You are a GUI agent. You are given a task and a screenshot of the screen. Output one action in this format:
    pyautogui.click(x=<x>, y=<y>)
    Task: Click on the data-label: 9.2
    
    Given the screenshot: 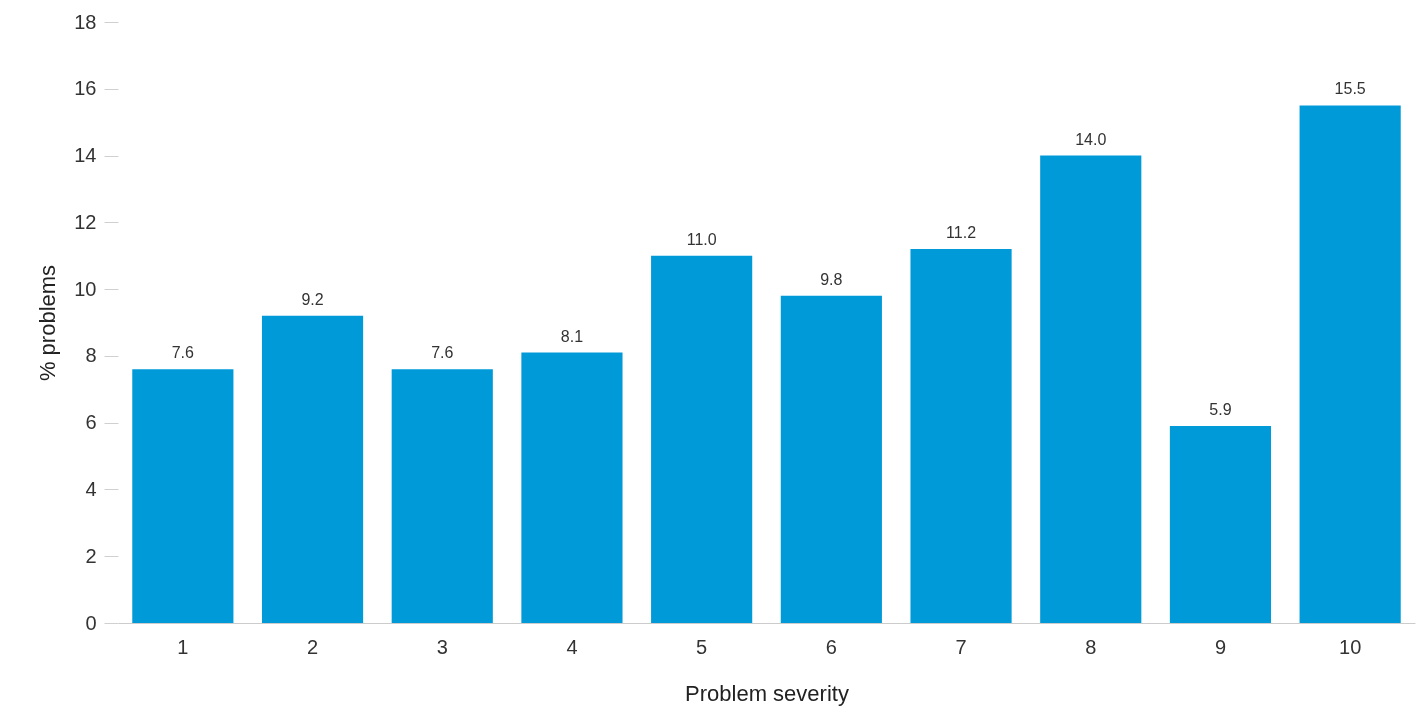 What is the action you would take?
    pyautogui.click(x=312, y=299)
    